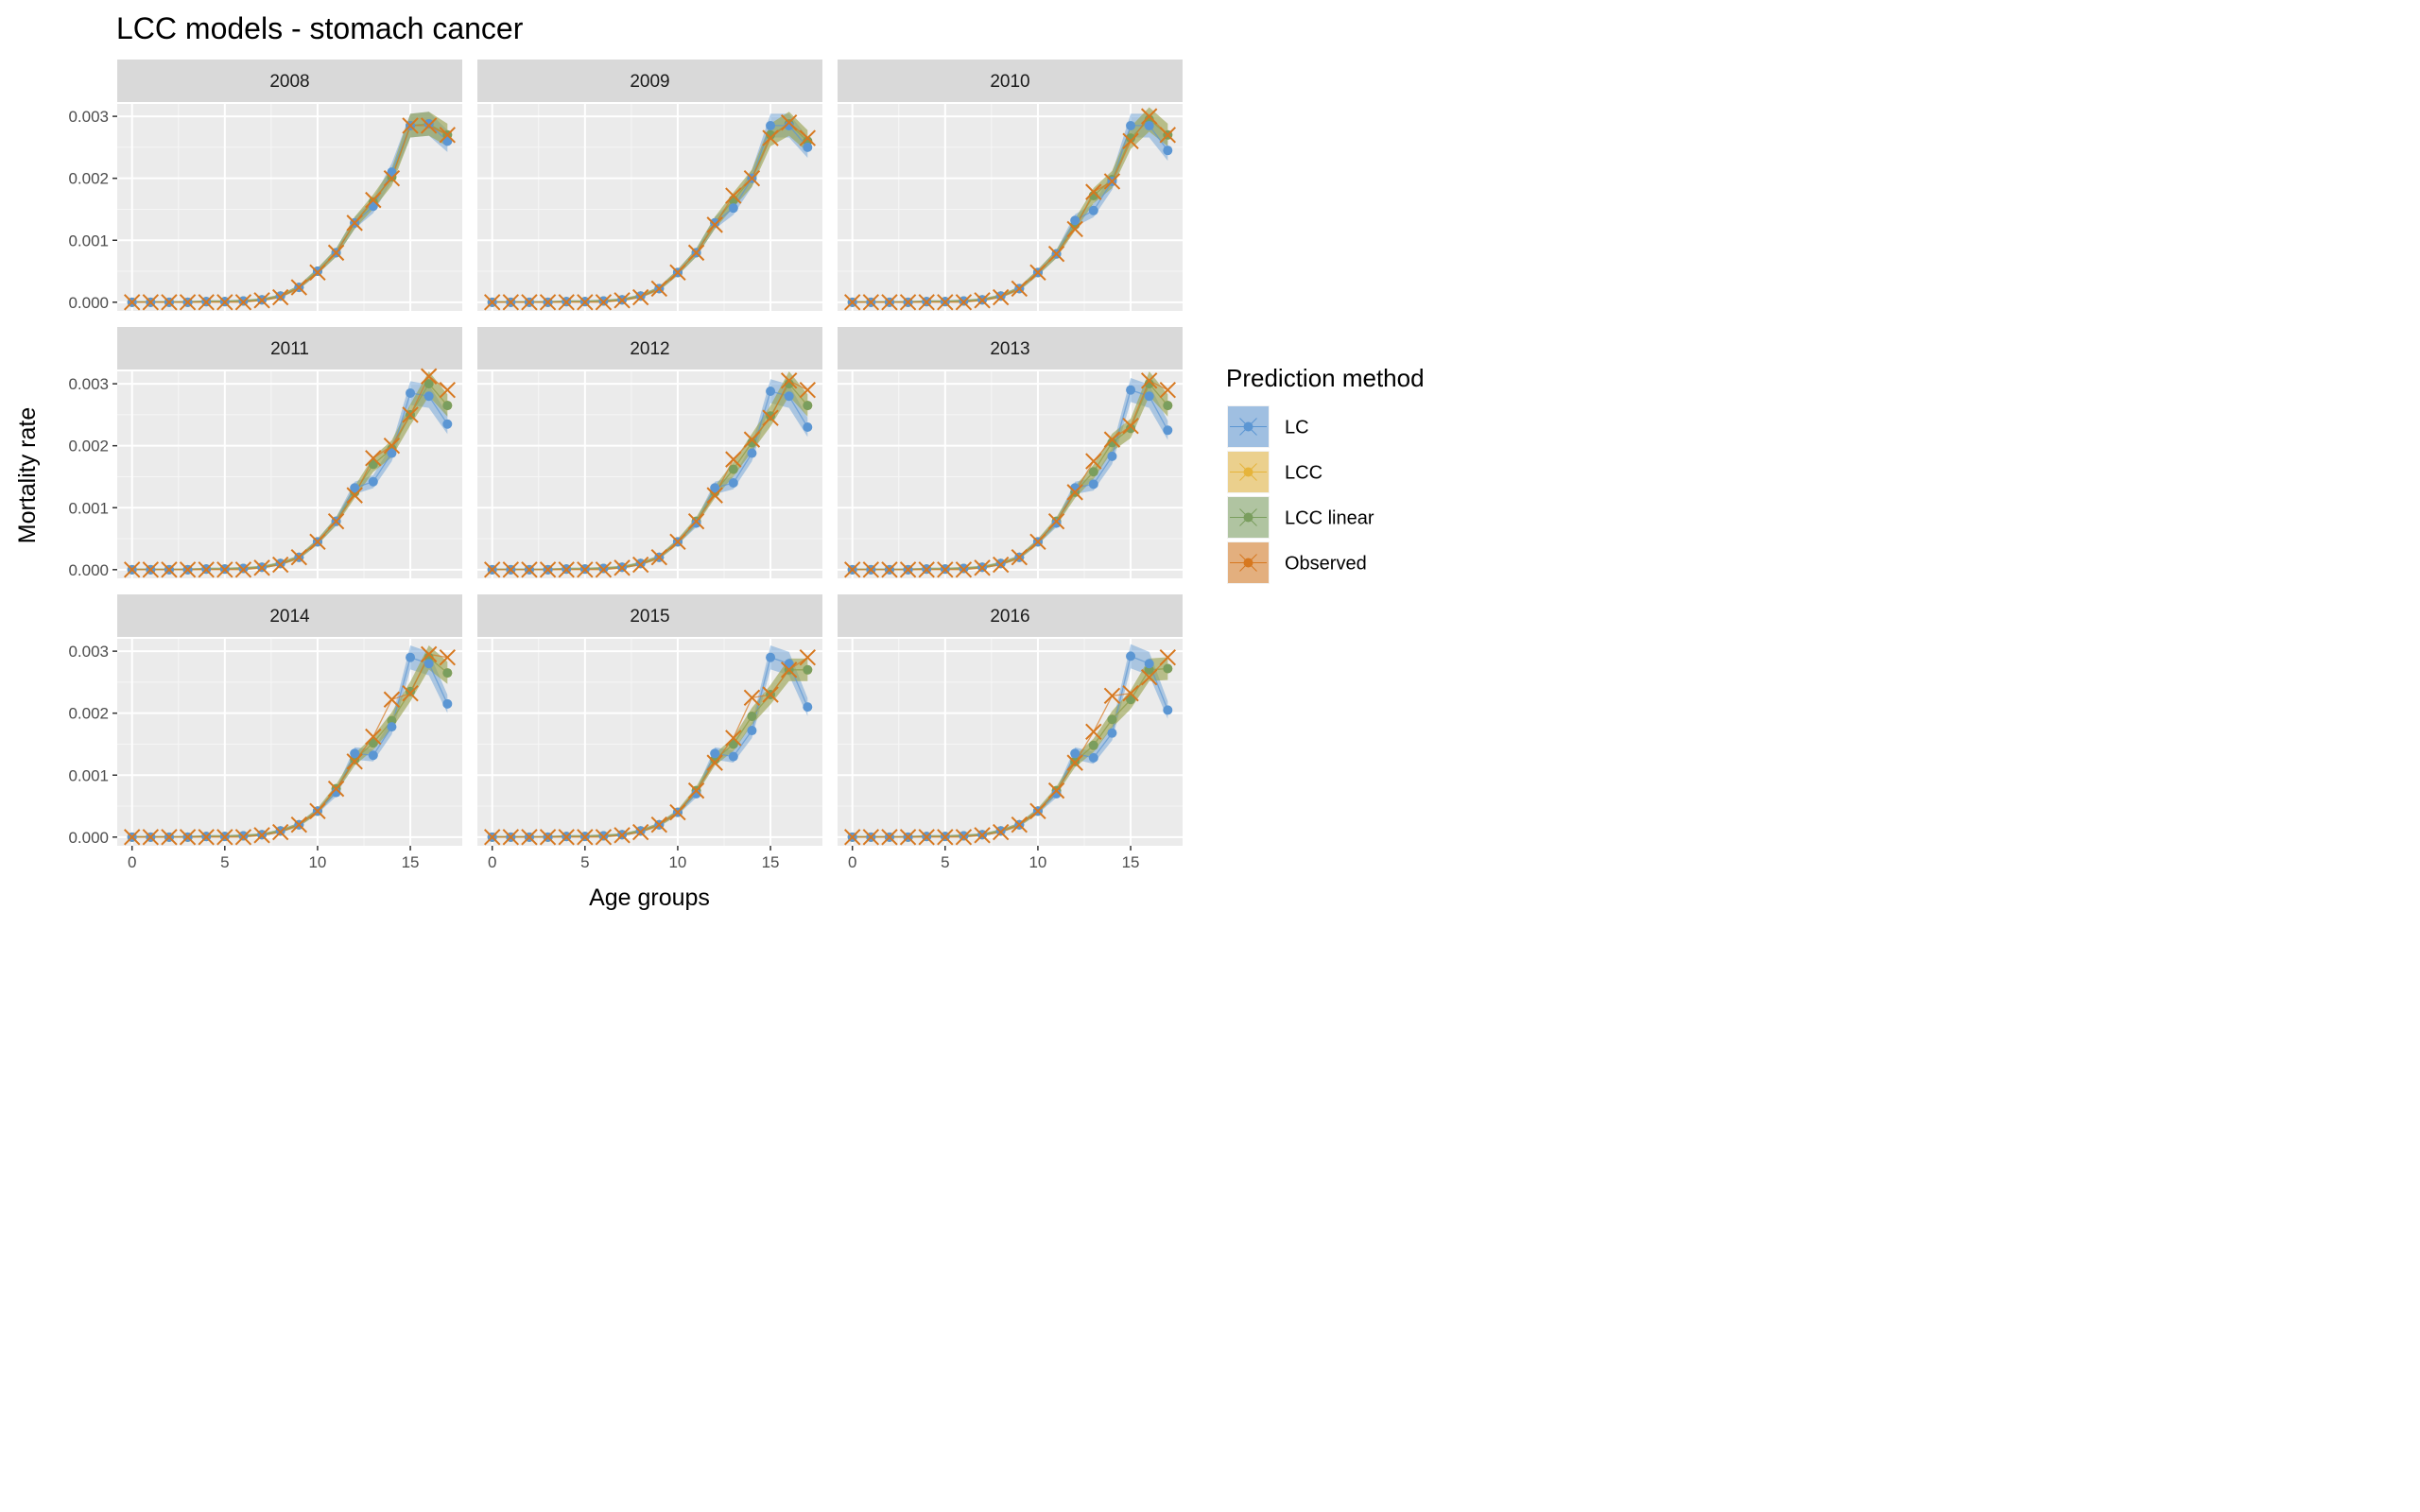  What do you see at coordinates (289, 741) in the screenshot?
I see `band-lc` at bounding box center [289, 741].